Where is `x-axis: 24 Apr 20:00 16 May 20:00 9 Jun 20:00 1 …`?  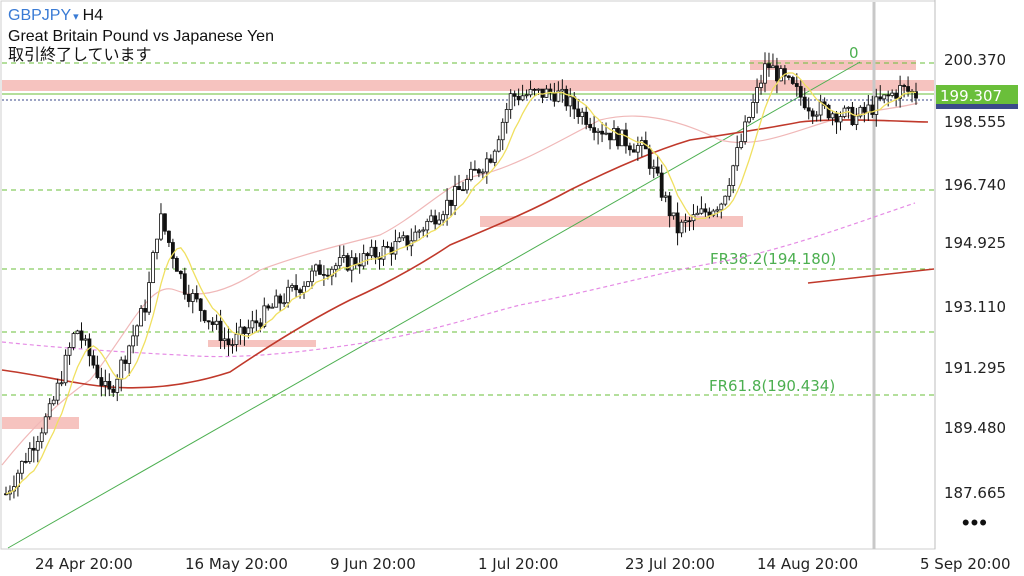
x-axis: 24 Apr 20:00 16 May 20:00 9 Jun 20:00 1 … is located at coordinates (523, 564).